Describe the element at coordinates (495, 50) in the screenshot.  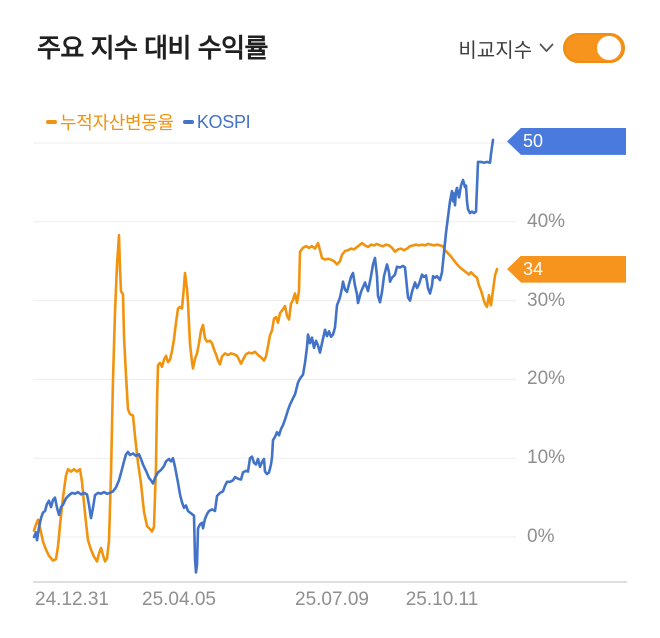
I see `compare-index-label: 비교지수` at that location.